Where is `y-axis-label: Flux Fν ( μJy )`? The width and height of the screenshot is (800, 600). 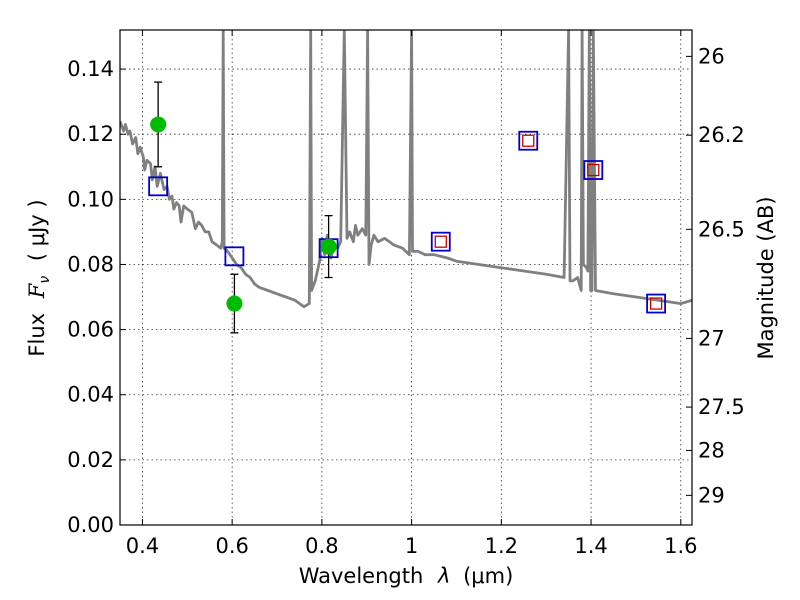 y-axis-label: Flux Fν ( μJy ) is located at coordinates (39, 277).